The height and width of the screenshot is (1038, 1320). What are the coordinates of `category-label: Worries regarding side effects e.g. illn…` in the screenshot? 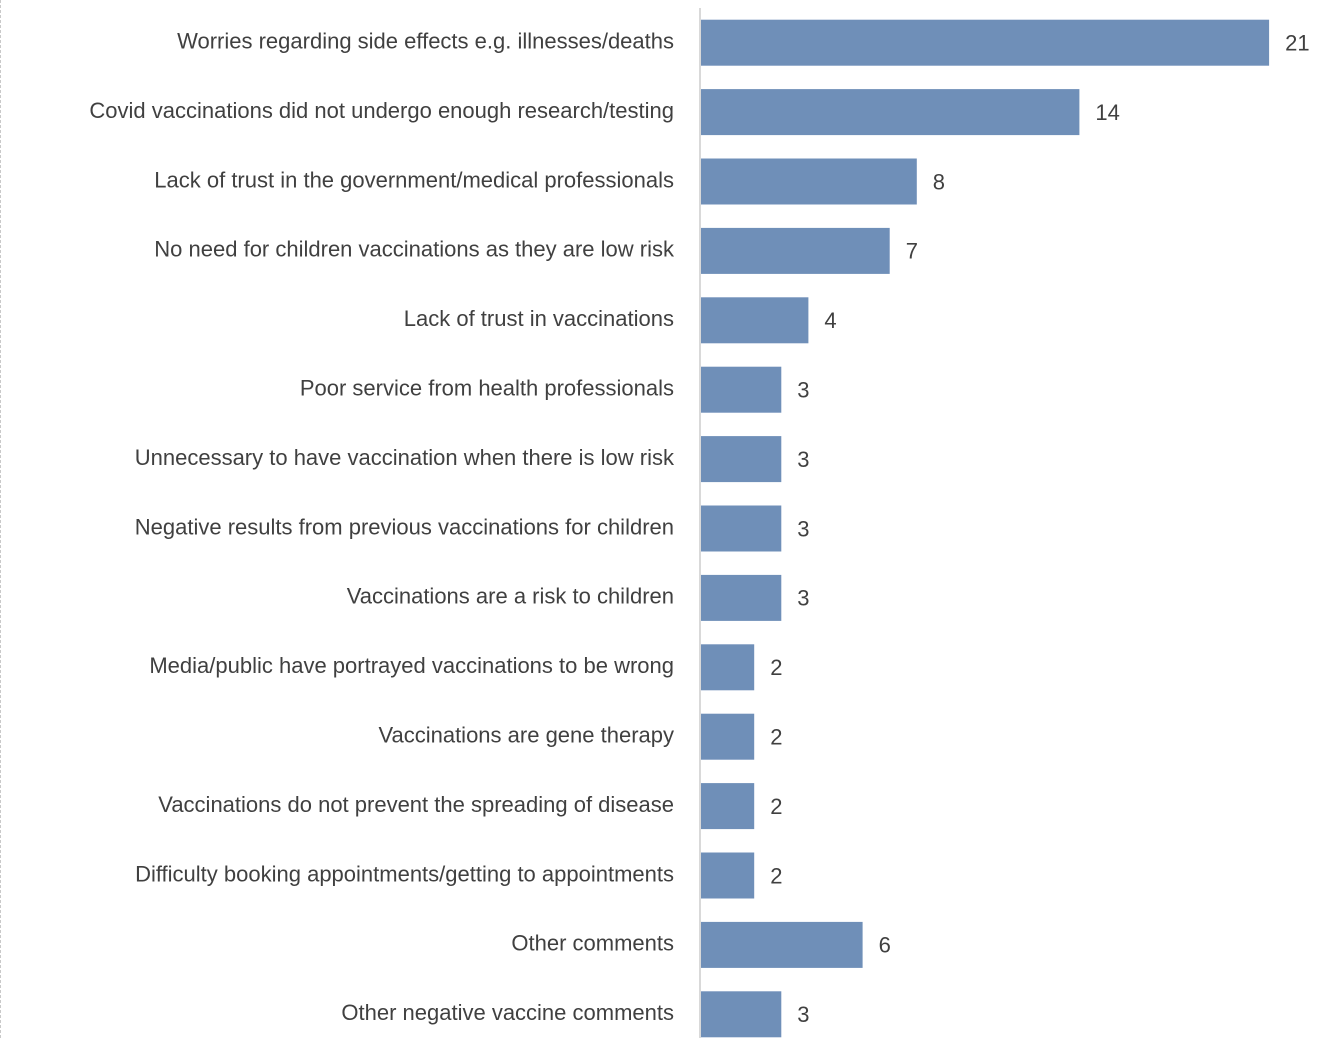 It's located at (425, 41).